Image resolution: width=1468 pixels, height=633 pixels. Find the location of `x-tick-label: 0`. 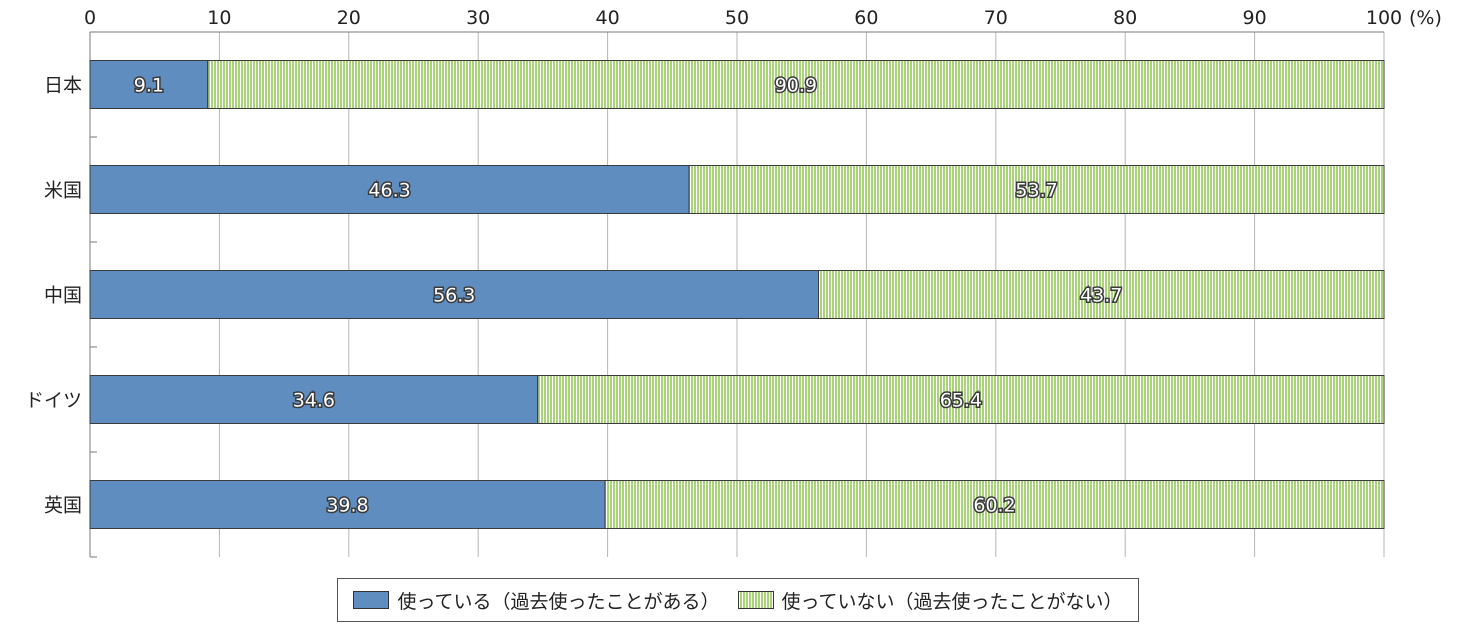

x-tick-label: 0 is located at coordinates (90, 18).